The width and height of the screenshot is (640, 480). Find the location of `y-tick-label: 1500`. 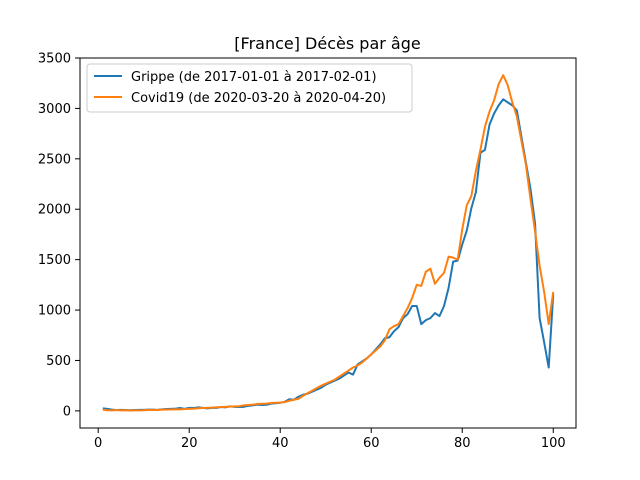

y-tick-label: 1500 is located at coordinates (54, 260).